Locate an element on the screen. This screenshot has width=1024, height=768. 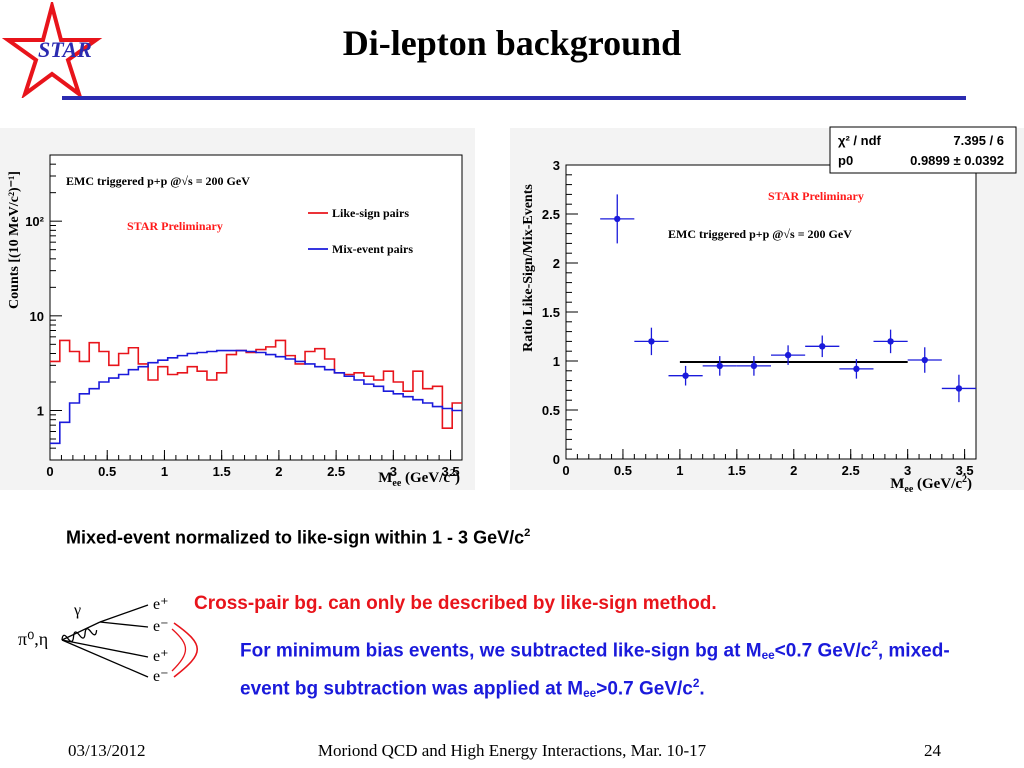
diagram-gamma-label: γ is located at coordinates (77, 610).